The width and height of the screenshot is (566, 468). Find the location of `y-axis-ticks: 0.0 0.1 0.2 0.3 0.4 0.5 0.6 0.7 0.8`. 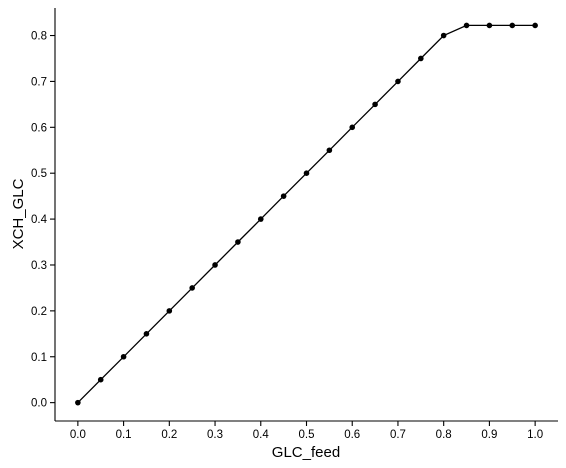

y-axis-ticks: 0.0 0.1 0.2 0.3 0.4 0.5 0.6 0.7 0.8 is located at coordinates (43, 220).